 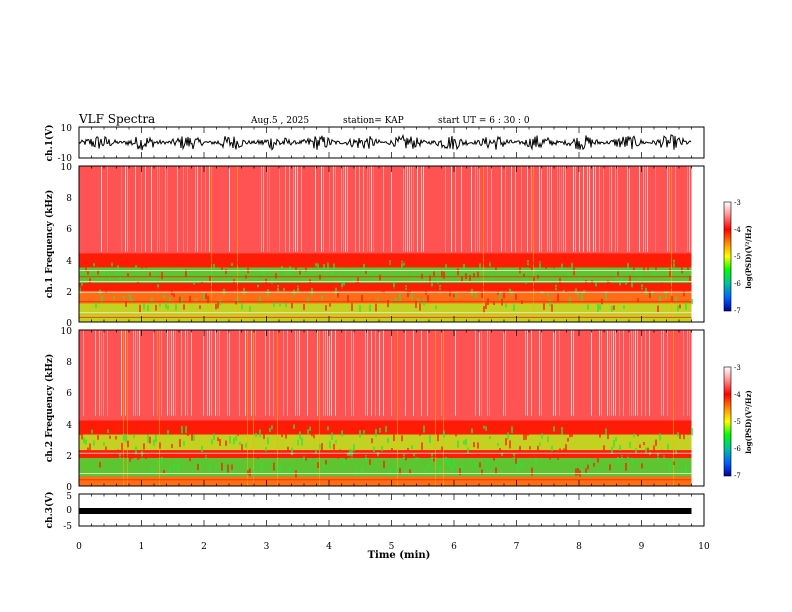 What do you see at coordinates (374, 144) in the screenshot?
I see `ch1-waveform-panel: 10 -10 ch.1(V)` at bounding box center [374, 144].